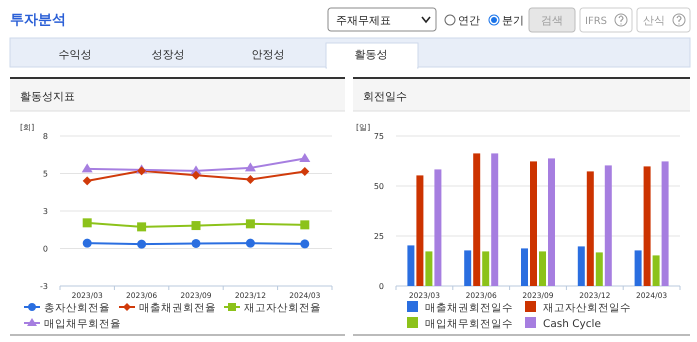 This screenshot has width=697, height=342. I want to click on text: 성장성, so click(168, 54).